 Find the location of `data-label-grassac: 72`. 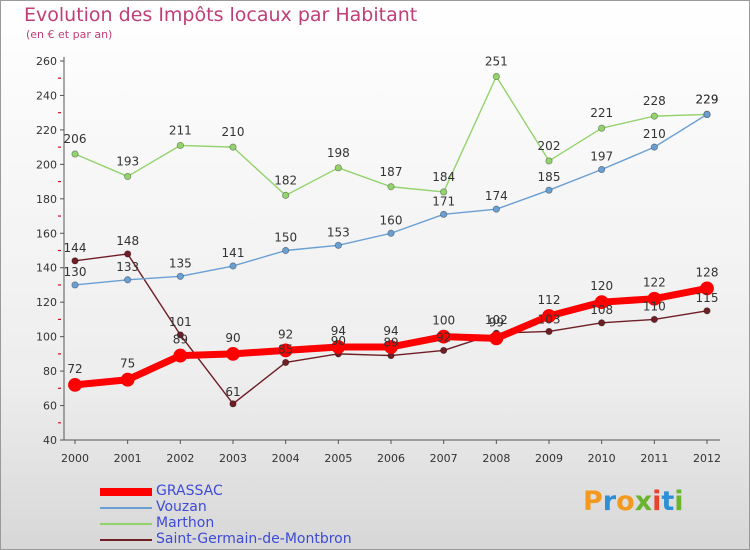

data-label-grassac: 72 is located at coordinates (74, 369).